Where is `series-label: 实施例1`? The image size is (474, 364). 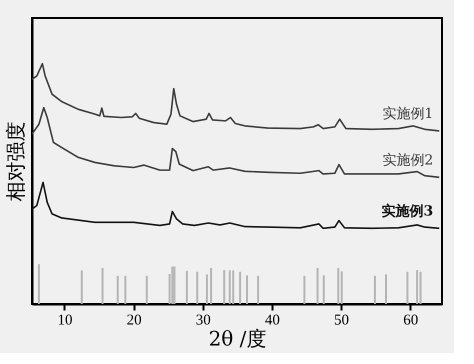
series-label: 实施例1 is located at coordinates (408, 114).